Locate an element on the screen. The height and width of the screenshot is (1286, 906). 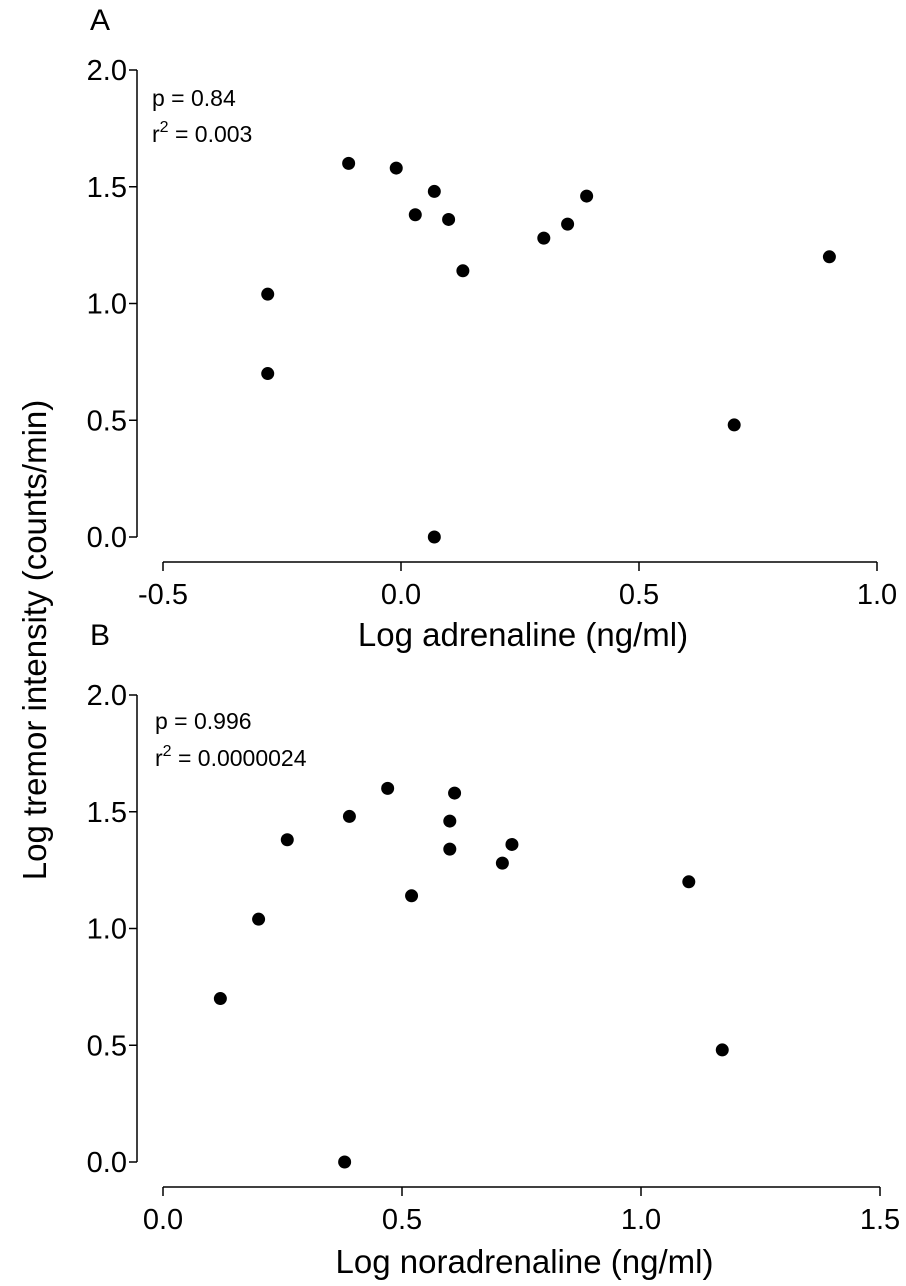
x-tick-label: -0.5 is located at coordinates (163, 595).